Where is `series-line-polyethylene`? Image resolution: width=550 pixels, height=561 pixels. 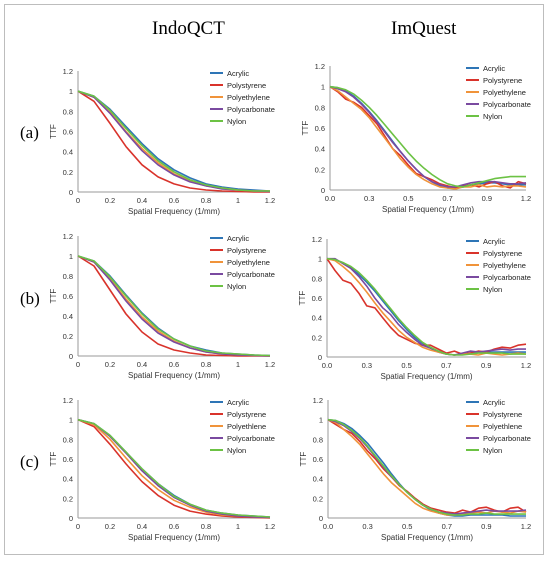 series-line-polyethylene is located at coordinates (428, 137).